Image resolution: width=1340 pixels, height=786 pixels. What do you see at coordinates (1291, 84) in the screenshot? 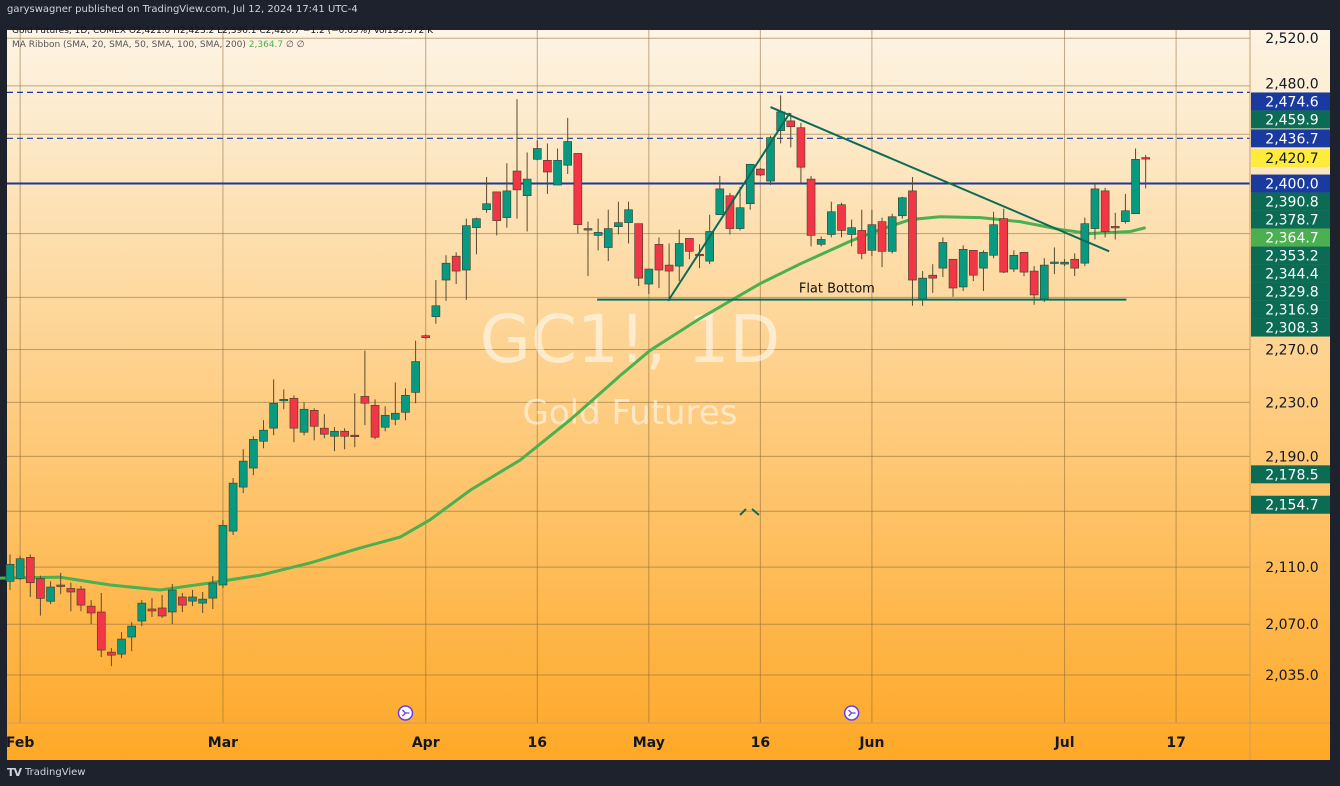
I see `price-label-text: 2,480.0` at bounding box center [1291, 84].